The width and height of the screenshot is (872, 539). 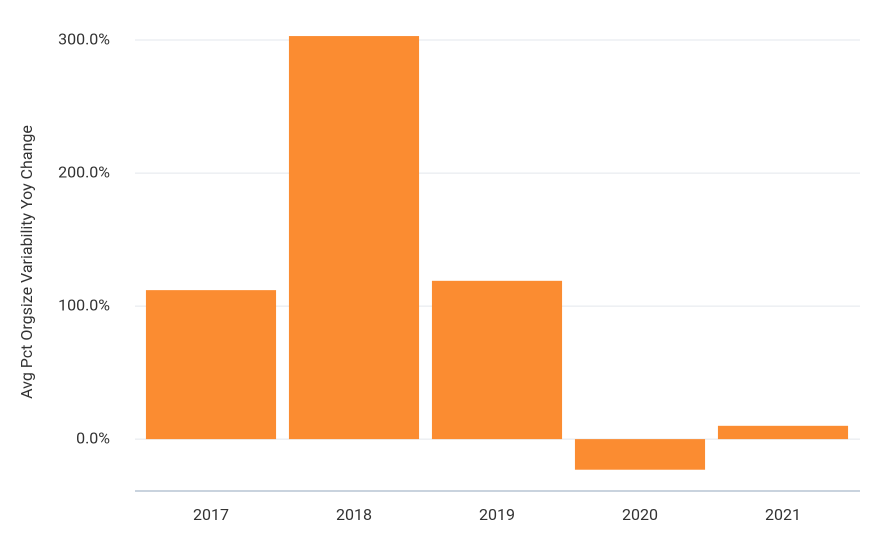 What do you see at coordinates (84, 304) in the screenshot?
I see `y-tick-label: 100.0%` at bounding box center [84, 304].